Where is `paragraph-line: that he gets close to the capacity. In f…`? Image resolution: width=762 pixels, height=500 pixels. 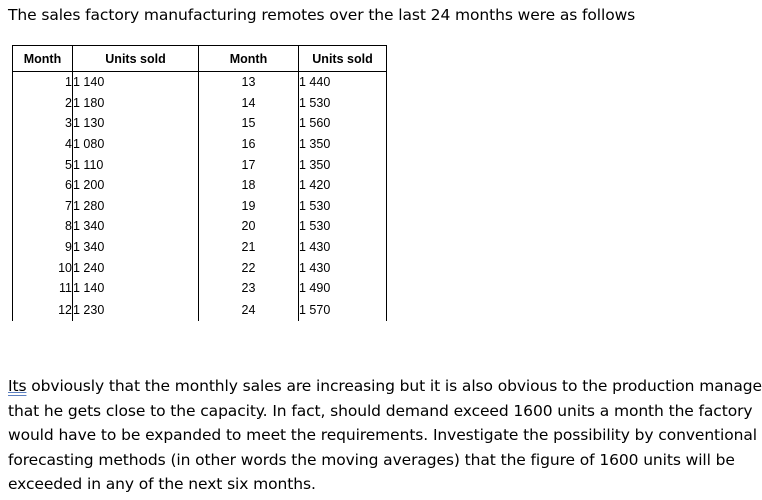 paragraph-line: that he gets close to the capacity. In f… is located at coordinates (380, 410).